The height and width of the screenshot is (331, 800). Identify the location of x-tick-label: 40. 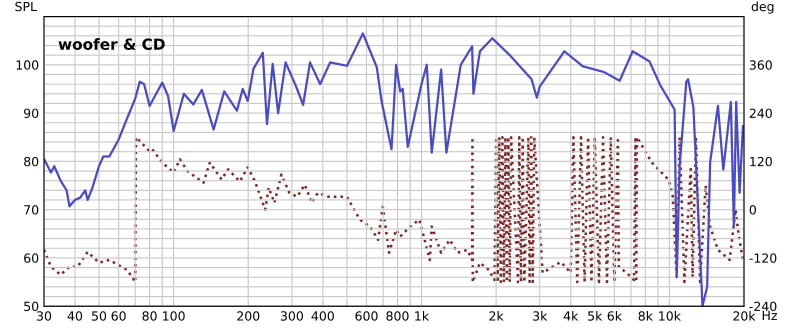
(75, 316).